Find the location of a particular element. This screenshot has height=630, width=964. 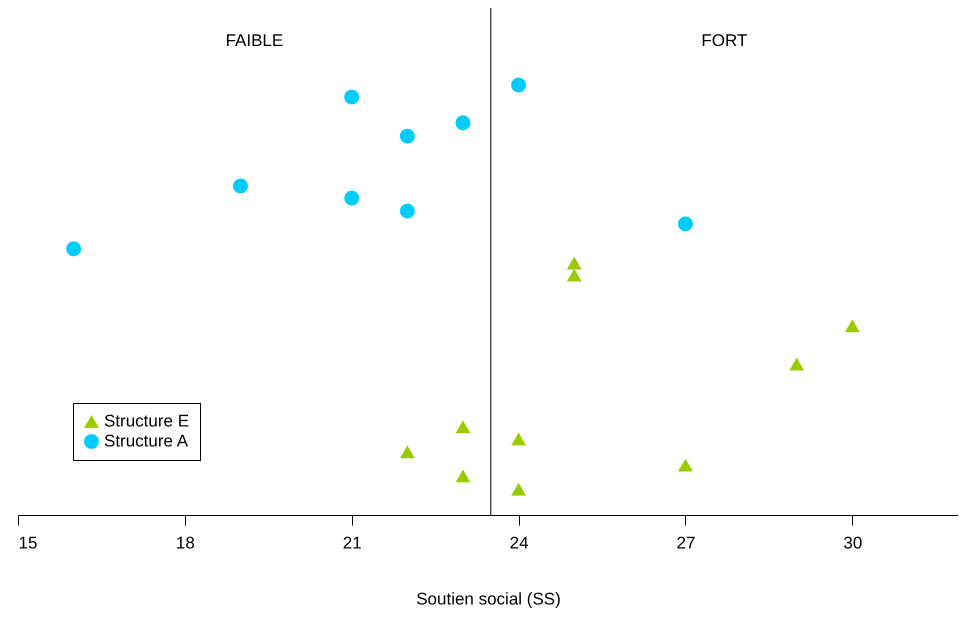

legend-label: Structure A is located at coordinates (146, 441).